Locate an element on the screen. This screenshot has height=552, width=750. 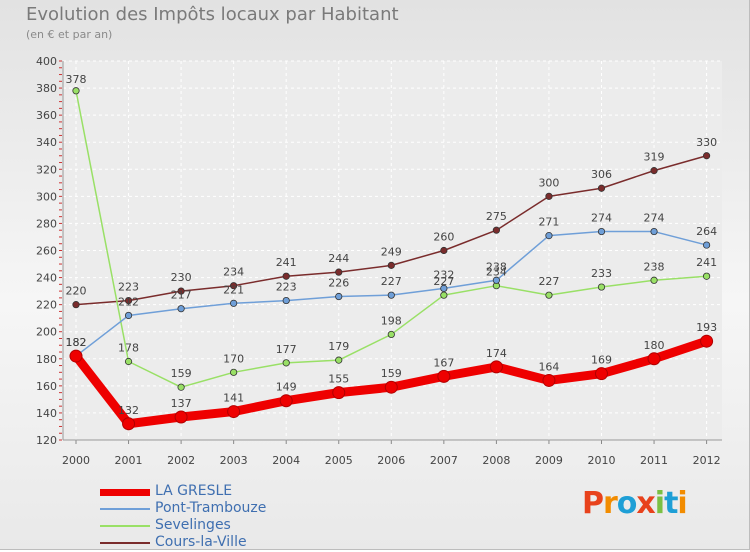
x-tick-label: 2000 is located at coordinates (76, 460).